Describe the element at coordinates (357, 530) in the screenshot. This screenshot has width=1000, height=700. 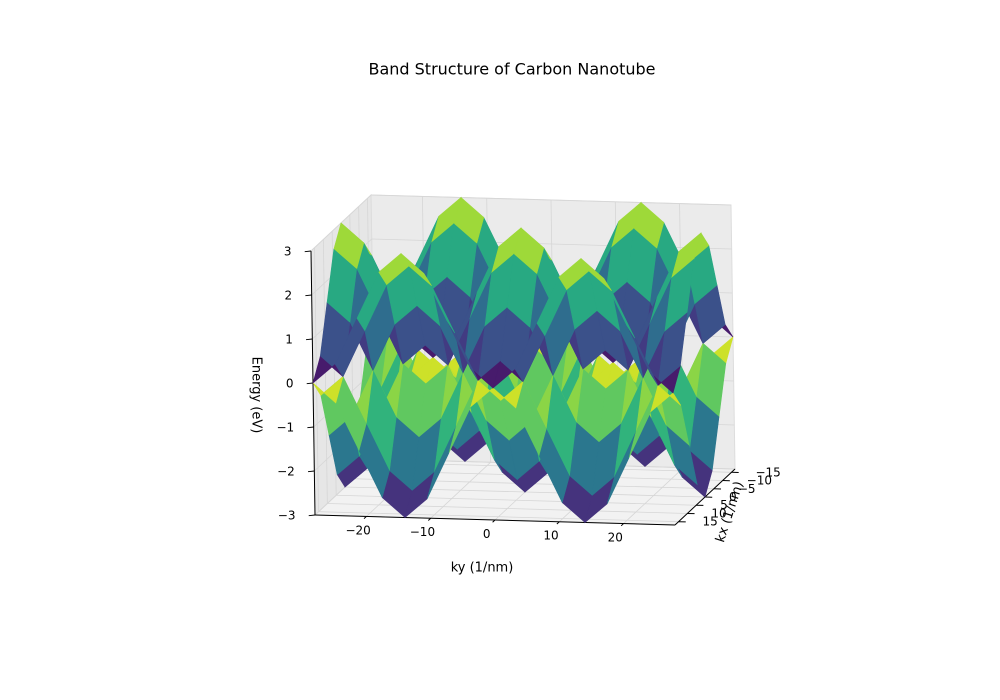
I see `x-tick-label: −20` at that location.